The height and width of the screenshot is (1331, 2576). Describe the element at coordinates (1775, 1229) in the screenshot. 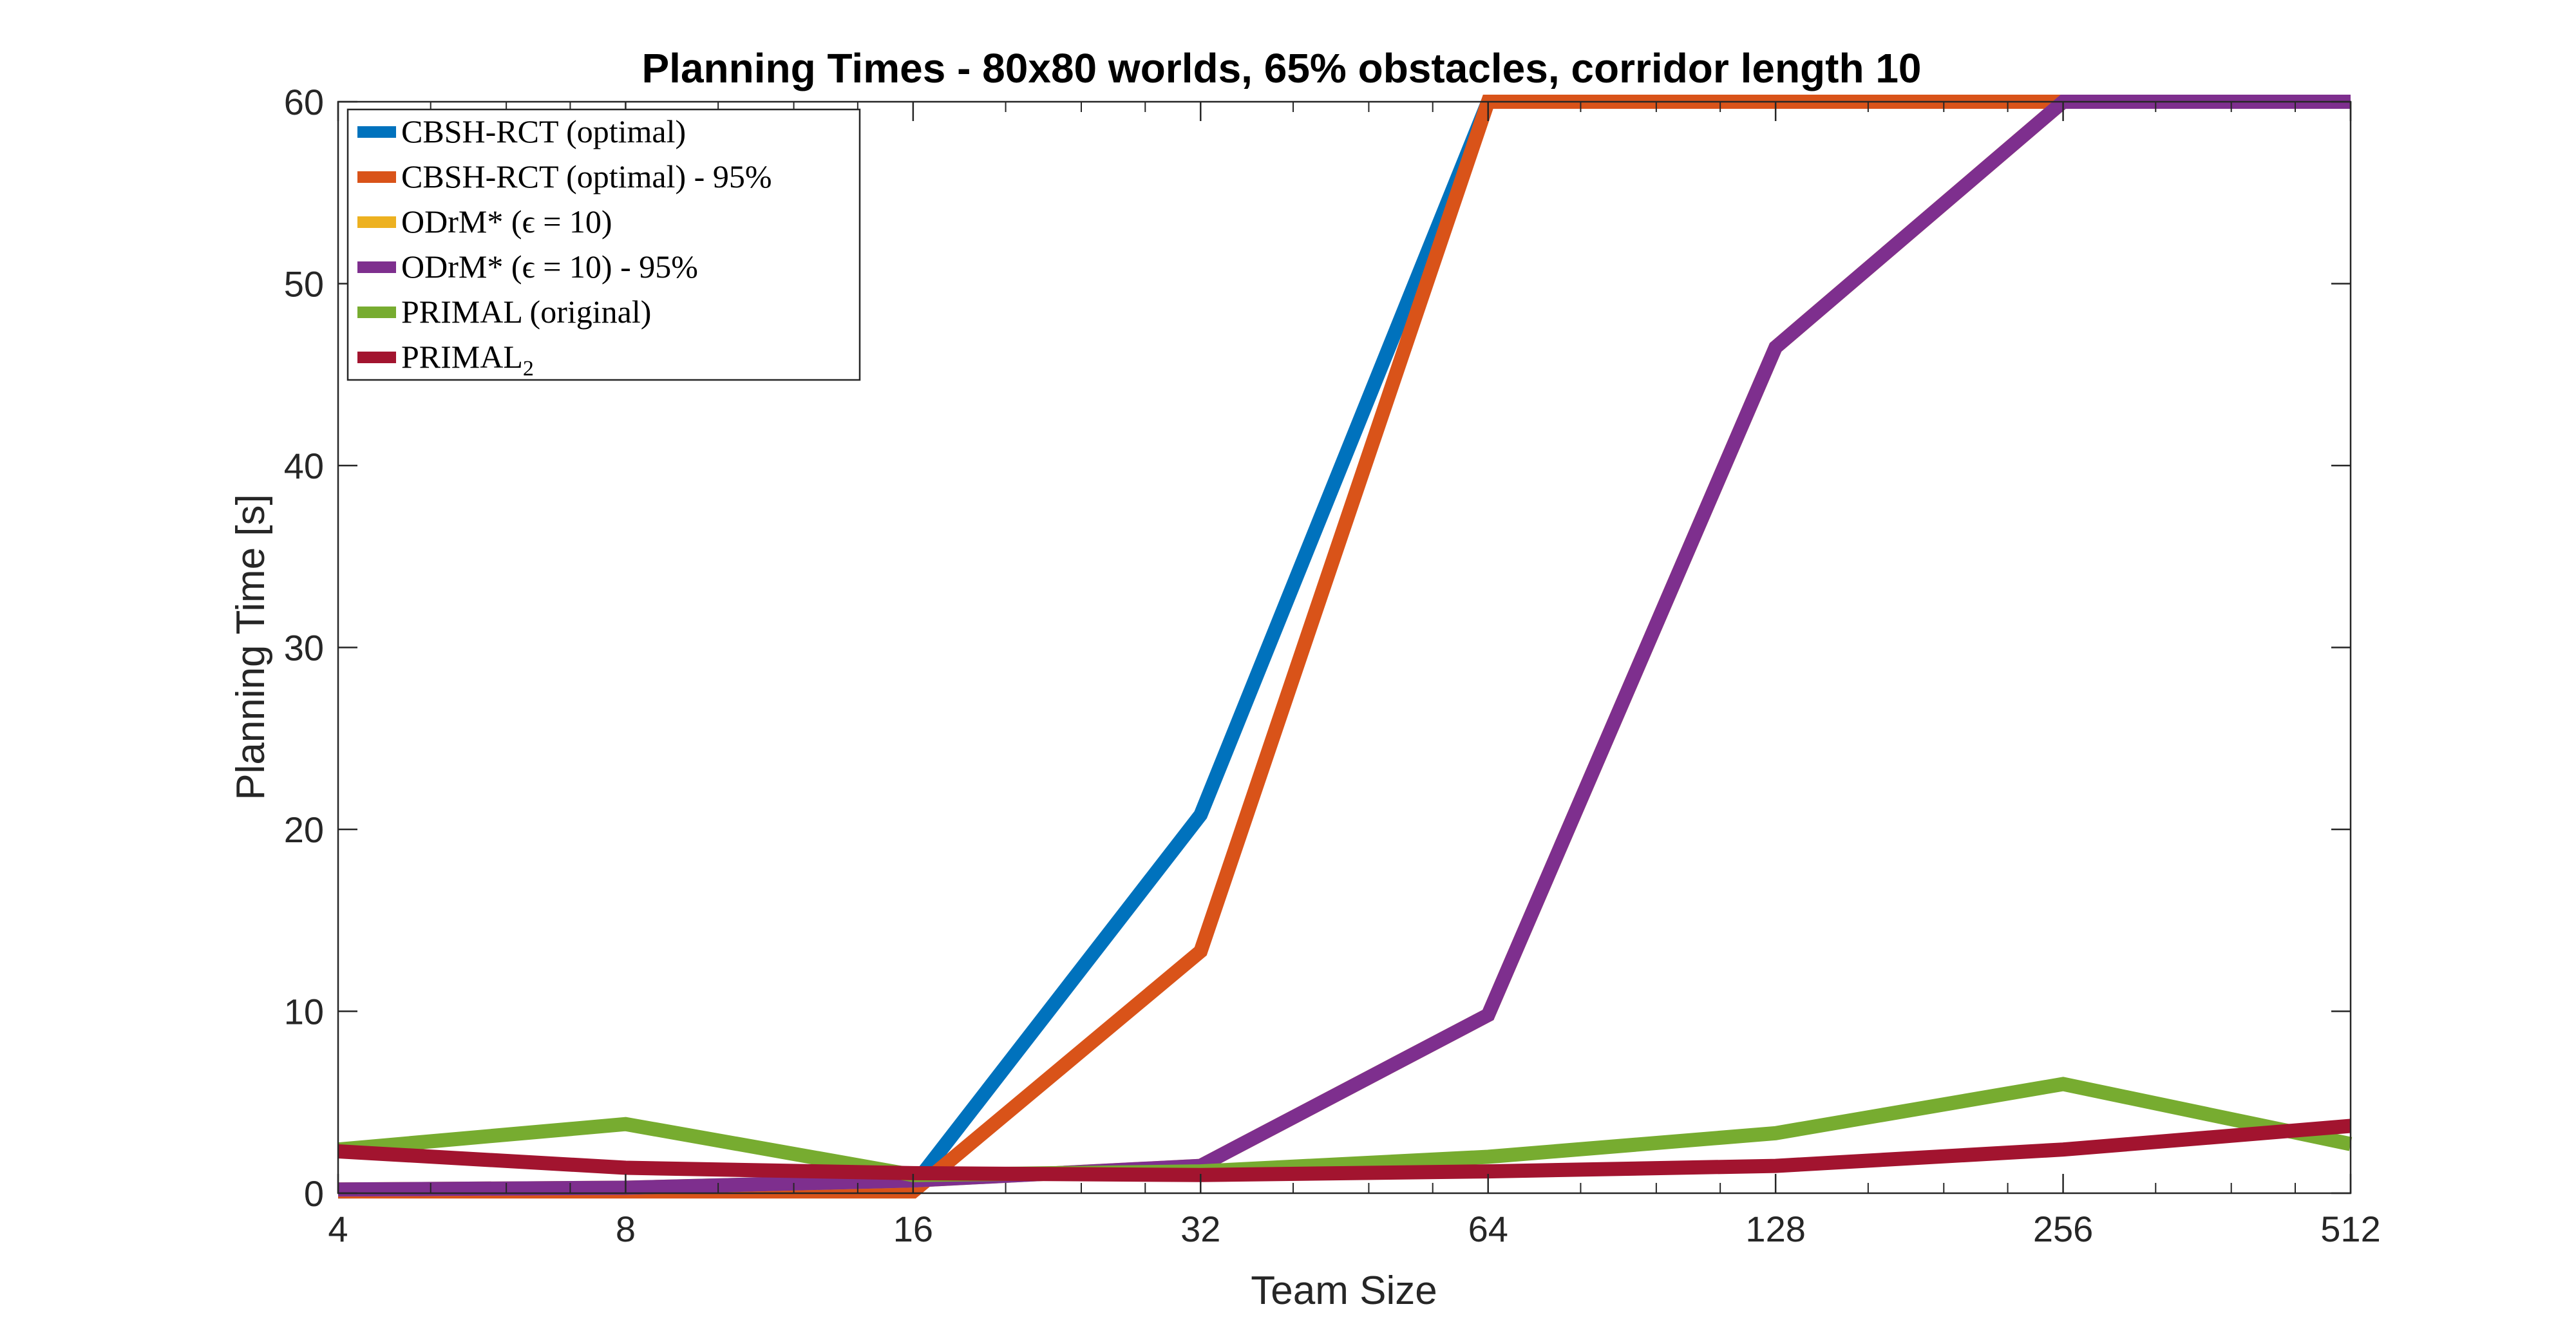

I see `x-tick-label: 128` at that location.